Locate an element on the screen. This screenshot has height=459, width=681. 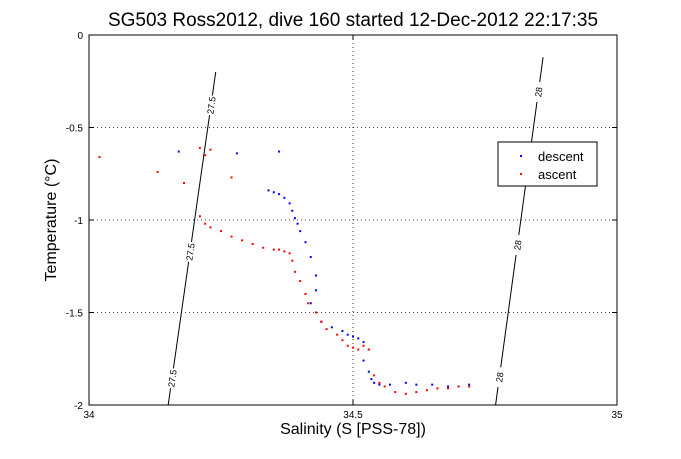
legend-label-descent: descent is located at coordinates (561, 156).